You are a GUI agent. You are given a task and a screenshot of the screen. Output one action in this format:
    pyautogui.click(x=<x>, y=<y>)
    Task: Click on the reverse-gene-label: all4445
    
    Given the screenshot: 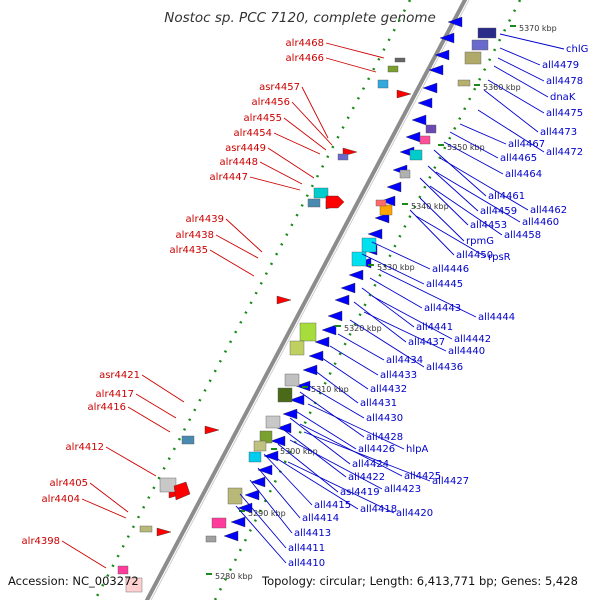 What is the action you would take?
    pyautogui.click(x=444, y=284)
    